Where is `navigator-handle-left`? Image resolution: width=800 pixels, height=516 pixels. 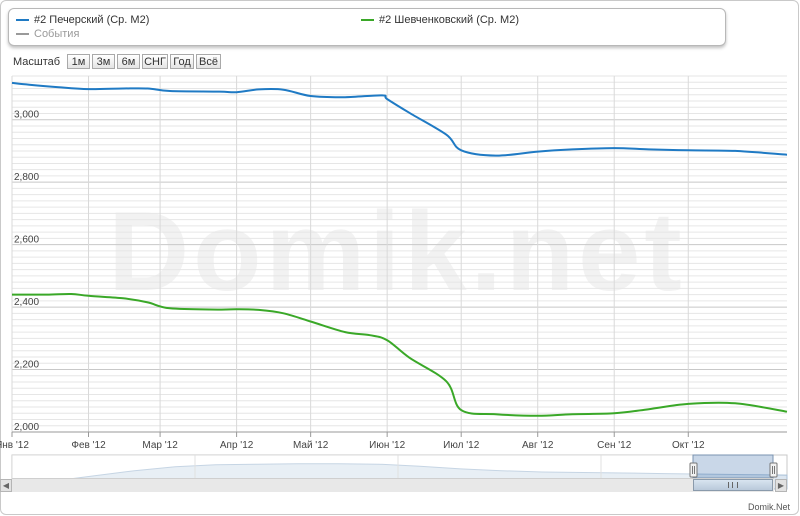 navigator-handle-left is located at coordinates (693, 470).